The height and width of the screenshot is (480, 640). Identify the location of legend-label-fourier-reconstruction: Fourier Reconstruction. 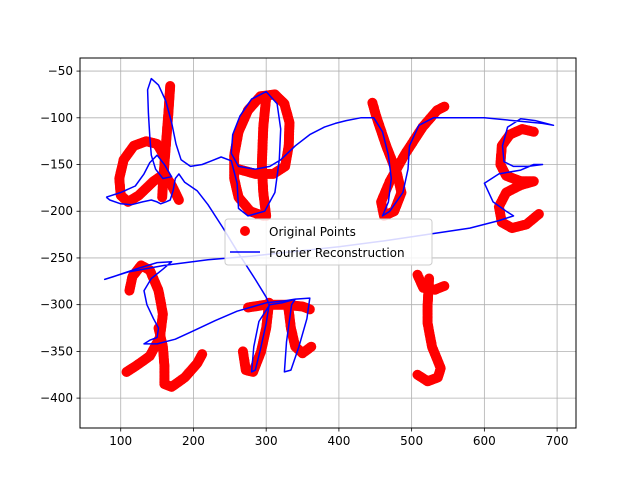
(337, 253).